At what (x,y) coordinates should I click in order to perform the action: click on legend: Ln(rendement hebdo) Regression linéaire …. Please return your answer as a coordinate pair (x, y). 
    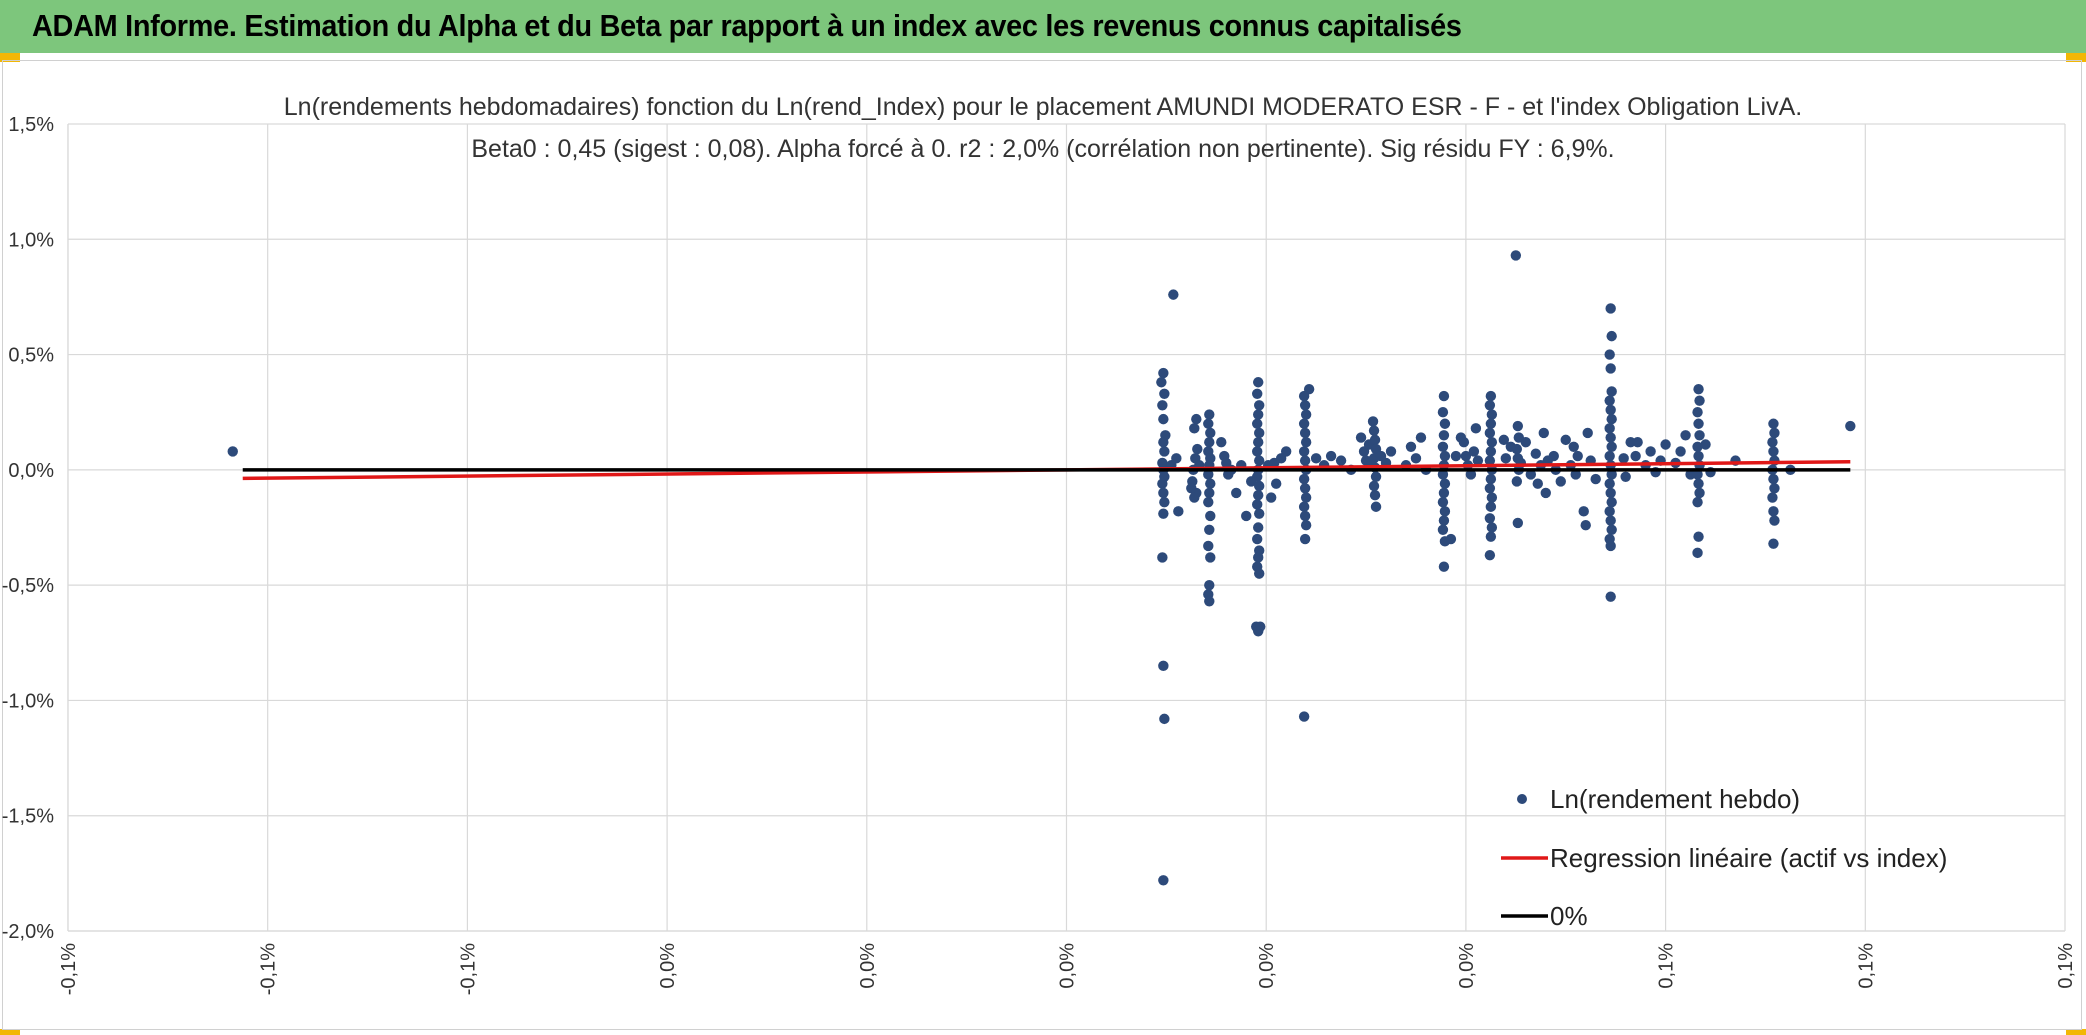
    Looking at the image, I should click on (1724, 857).